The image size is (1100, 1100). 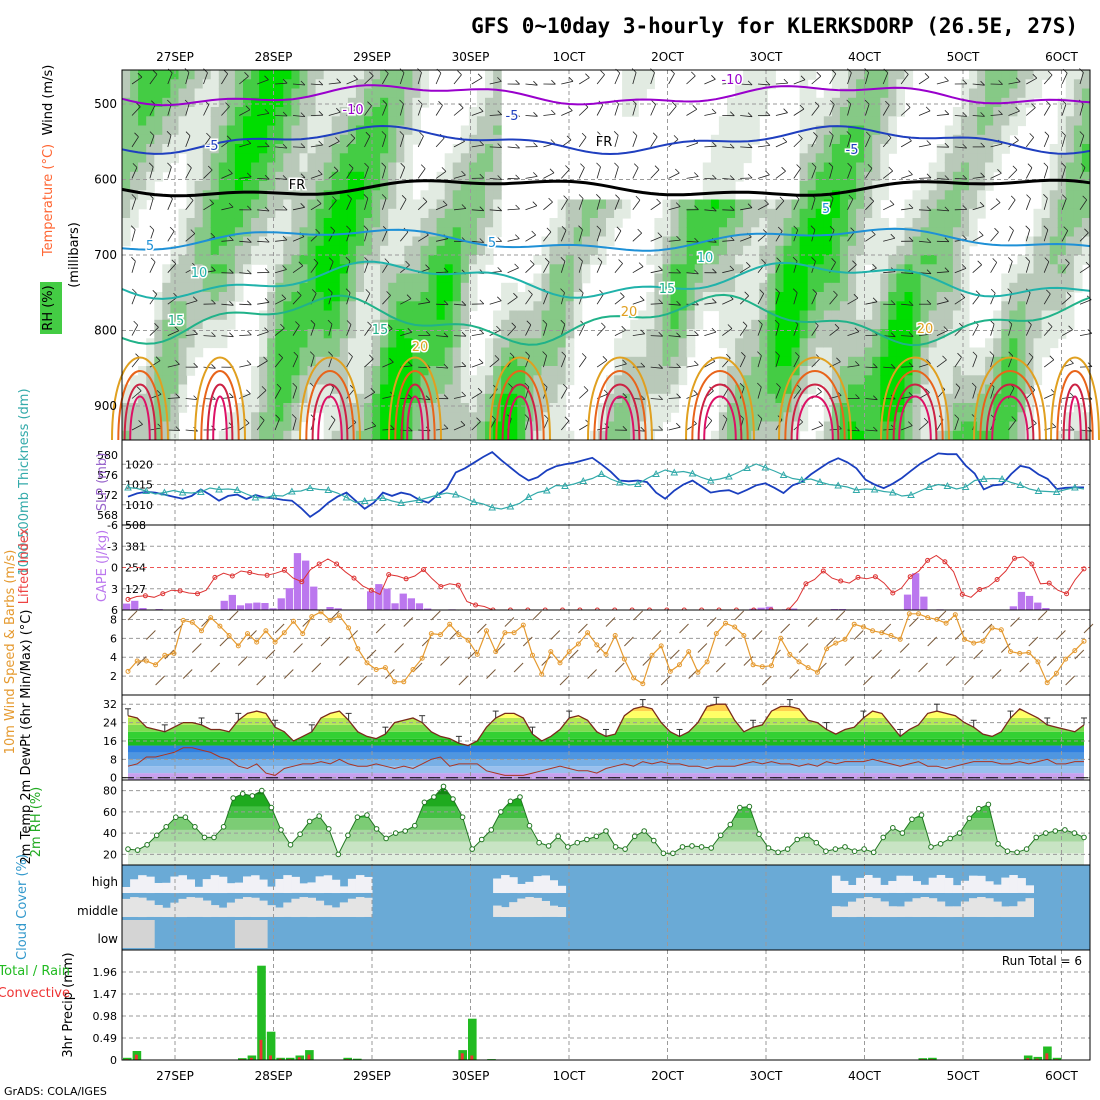 I want to click on side-label-temperature: Temperature (°C), so click(x=48, y=200).